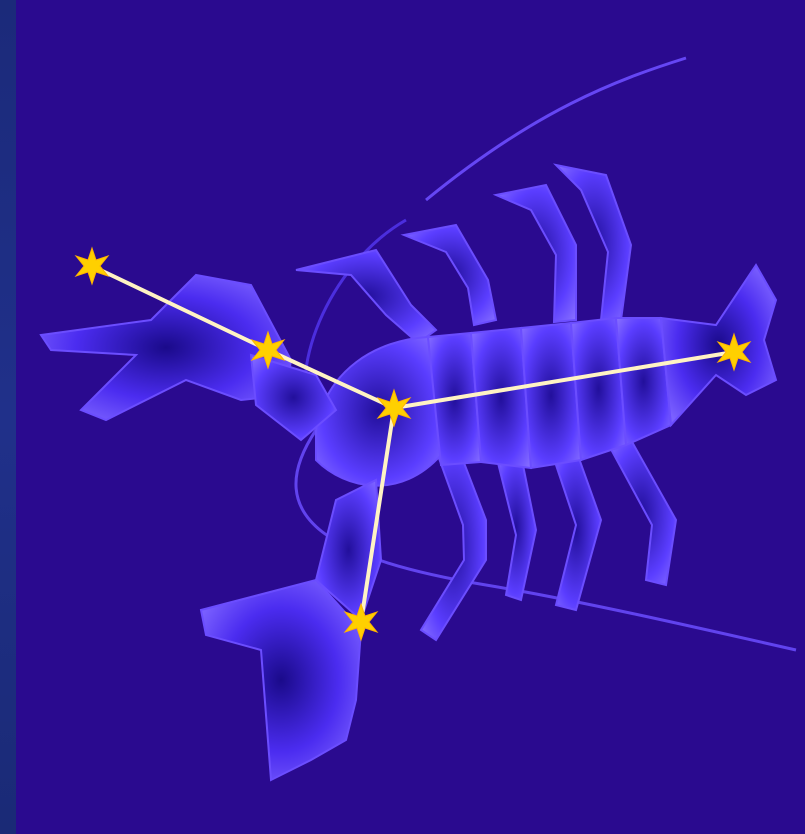 This screenshot has height=834, width=805. I want to click on line-center-to-tail, so click(564, 380).